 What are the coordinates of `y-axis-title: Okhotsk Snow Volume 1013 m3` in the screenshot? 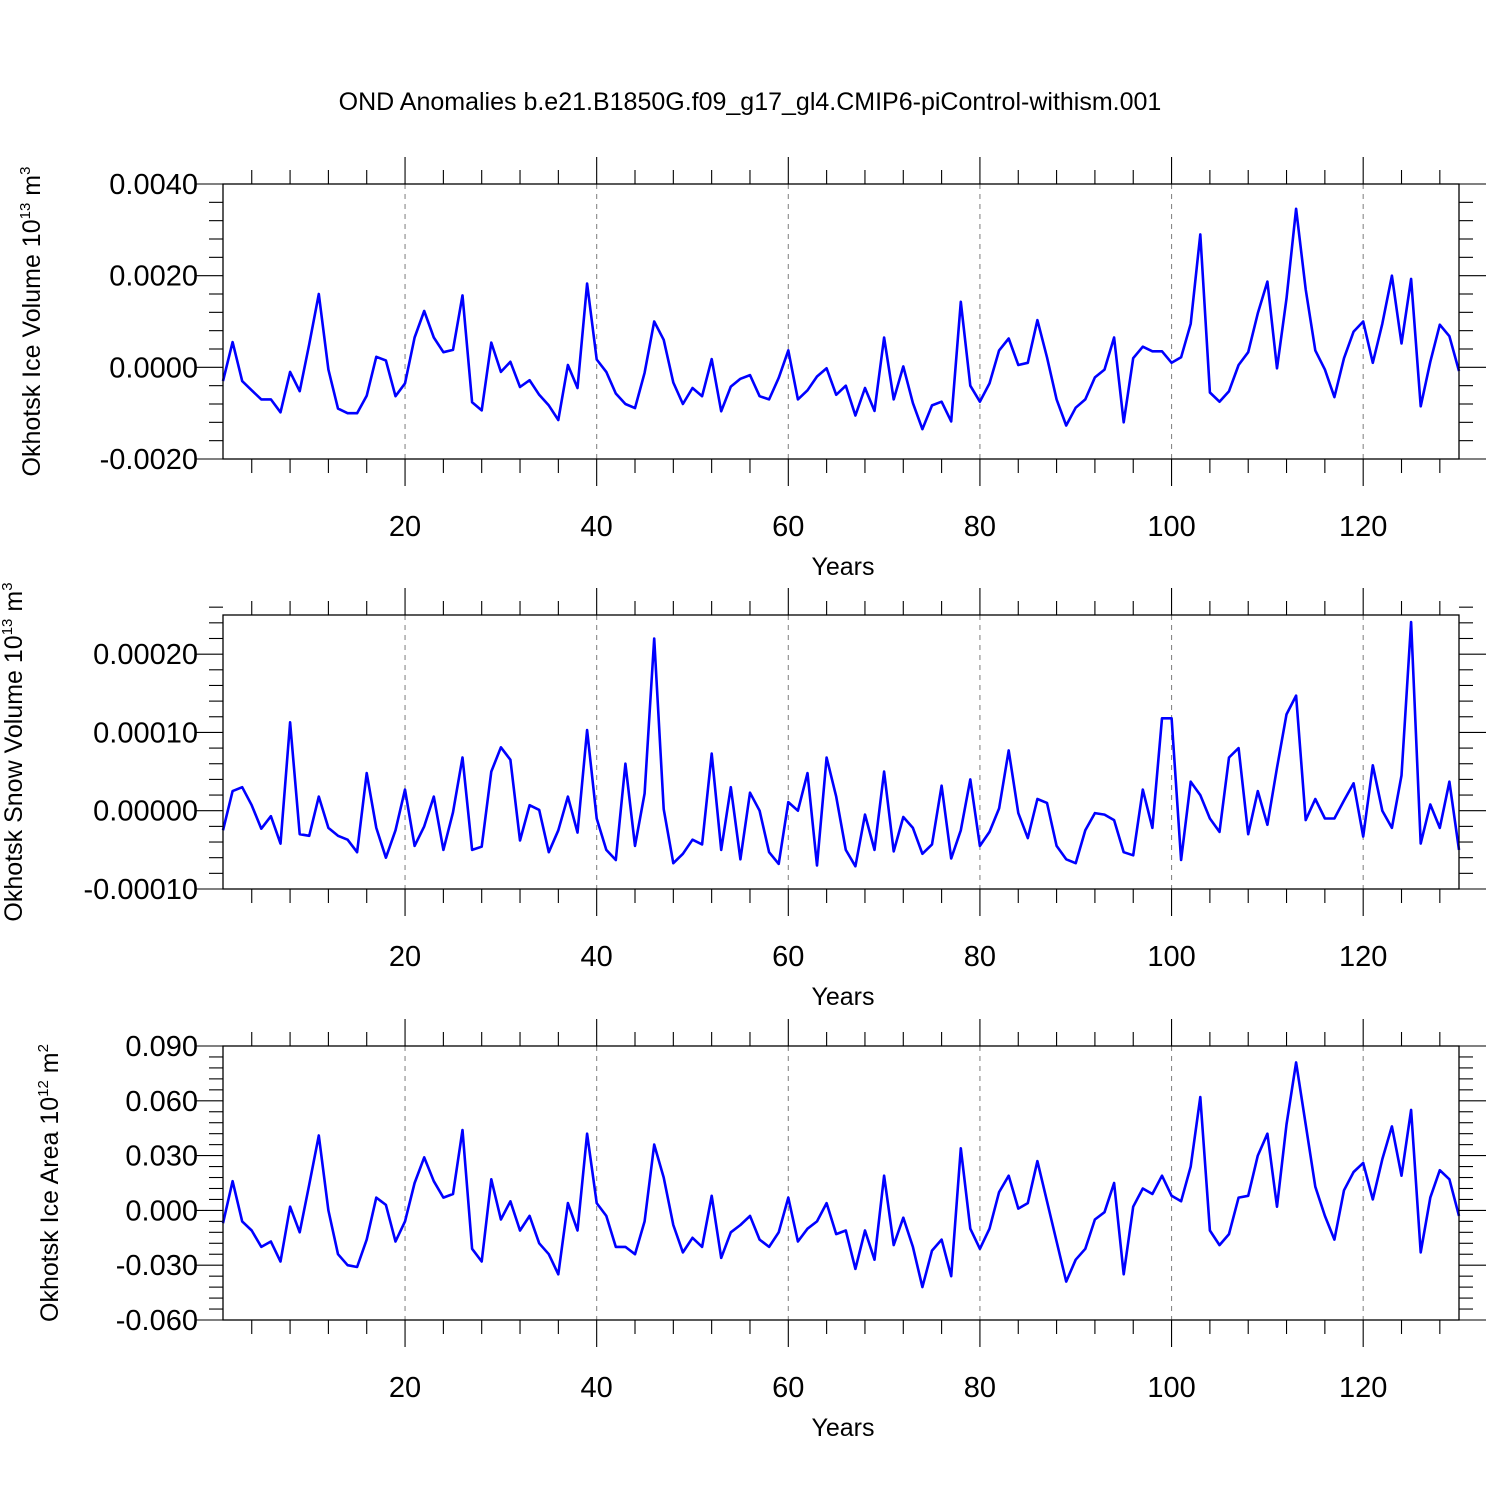 It's located at (14, 751).